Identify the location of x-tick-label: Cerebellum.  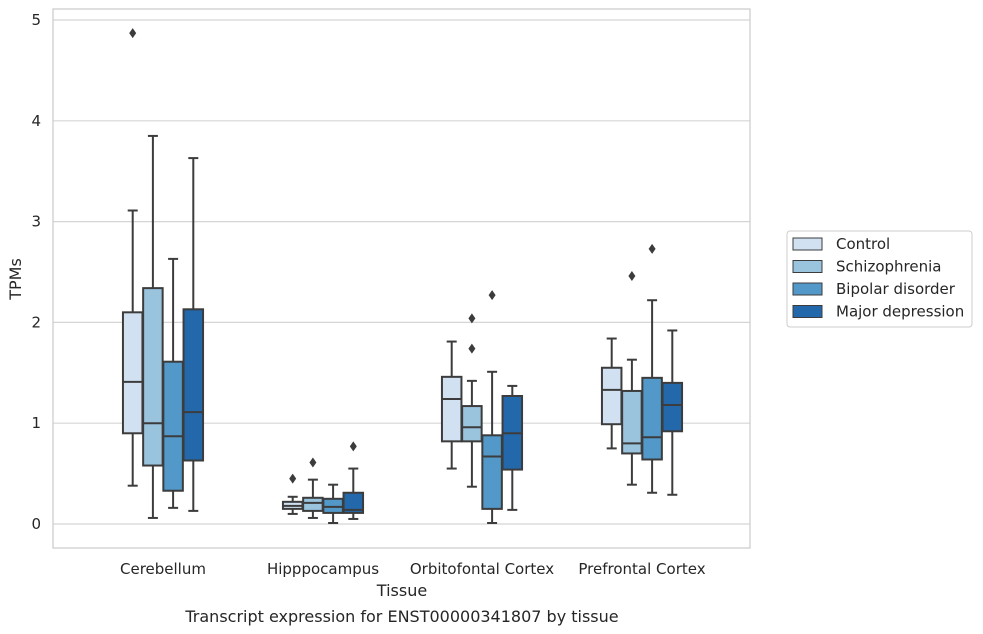
(163, 569).